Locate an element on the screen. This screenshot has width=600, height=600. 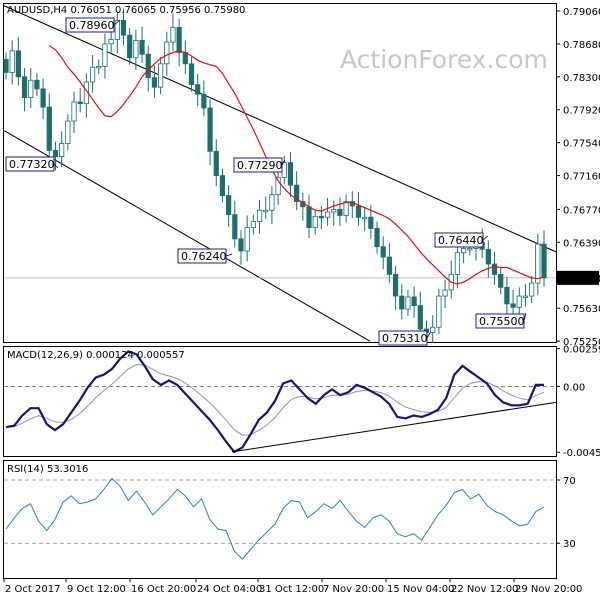
macd-y-tick-label: 0.00 is located at coordinates (574, 387).